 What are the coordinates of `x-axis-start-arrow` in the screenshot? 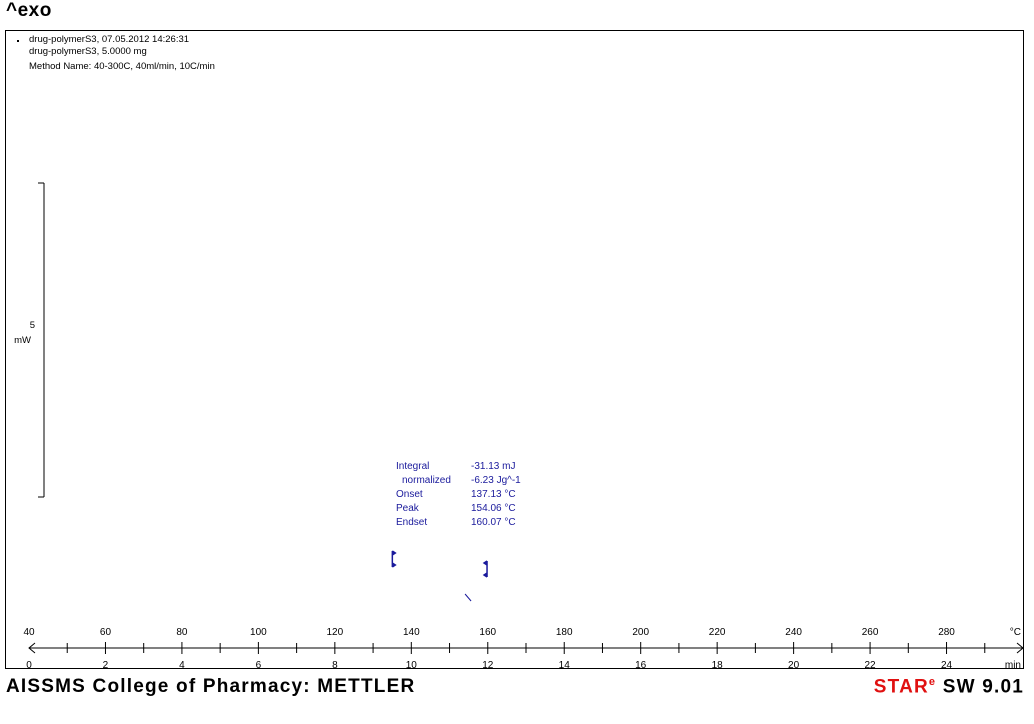 It's located at (32, 648).